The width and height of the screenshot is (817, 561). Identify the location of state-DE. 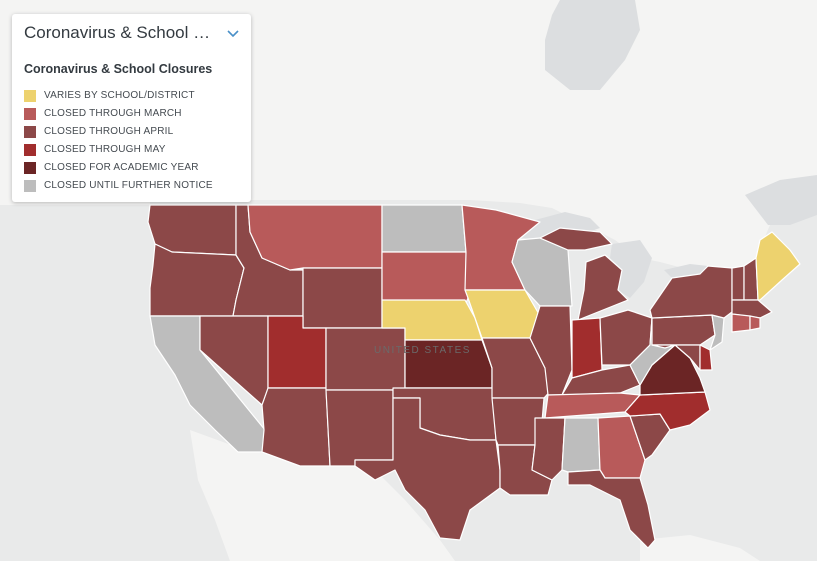
(706, 357).